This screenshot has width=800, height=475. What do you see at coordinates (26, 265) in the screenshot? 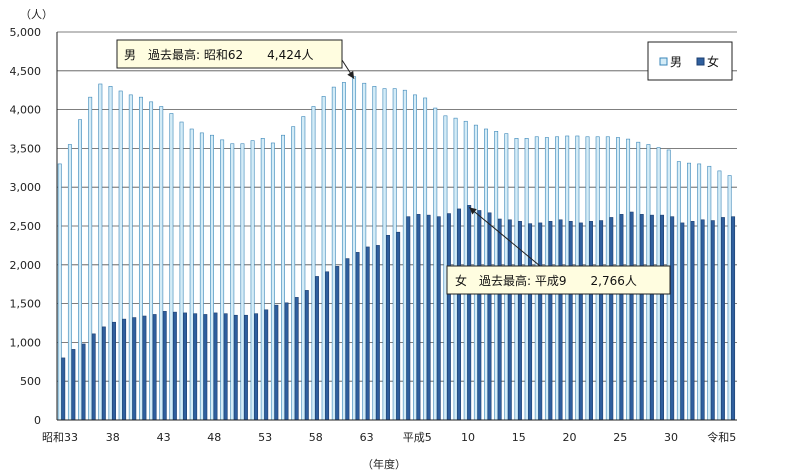
I see `y-tick-label: 2,000` at bounding box center [26, 265].